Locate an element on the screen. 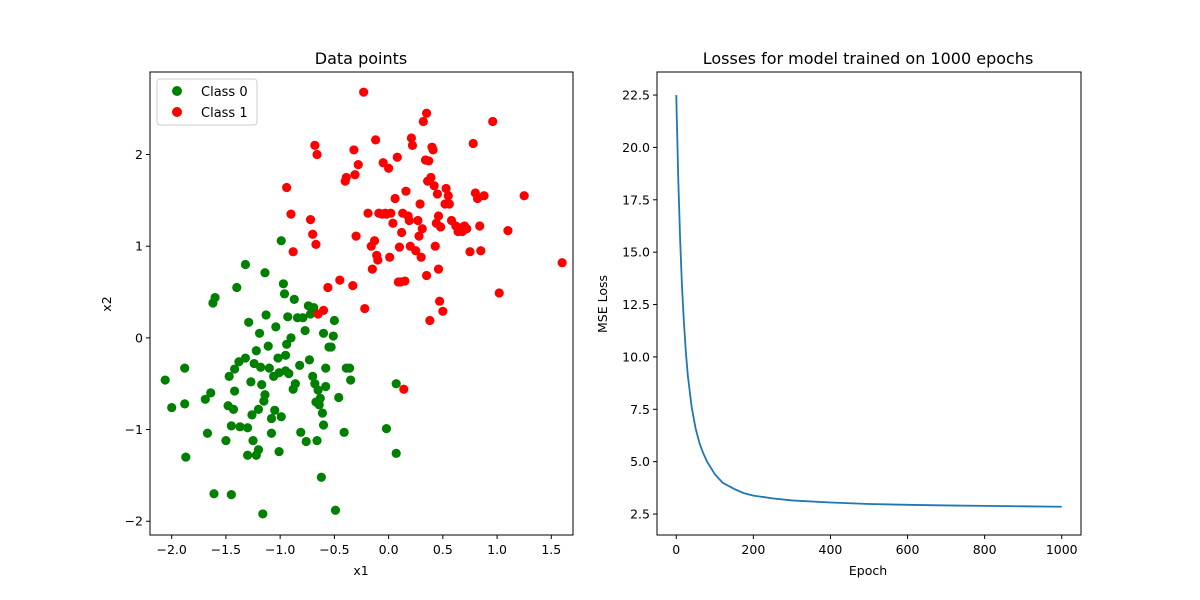 Image resolution: width=1200 pixels, height=600 pixels. x-tick-label: 0.0 is located at coordinates (389, 549).